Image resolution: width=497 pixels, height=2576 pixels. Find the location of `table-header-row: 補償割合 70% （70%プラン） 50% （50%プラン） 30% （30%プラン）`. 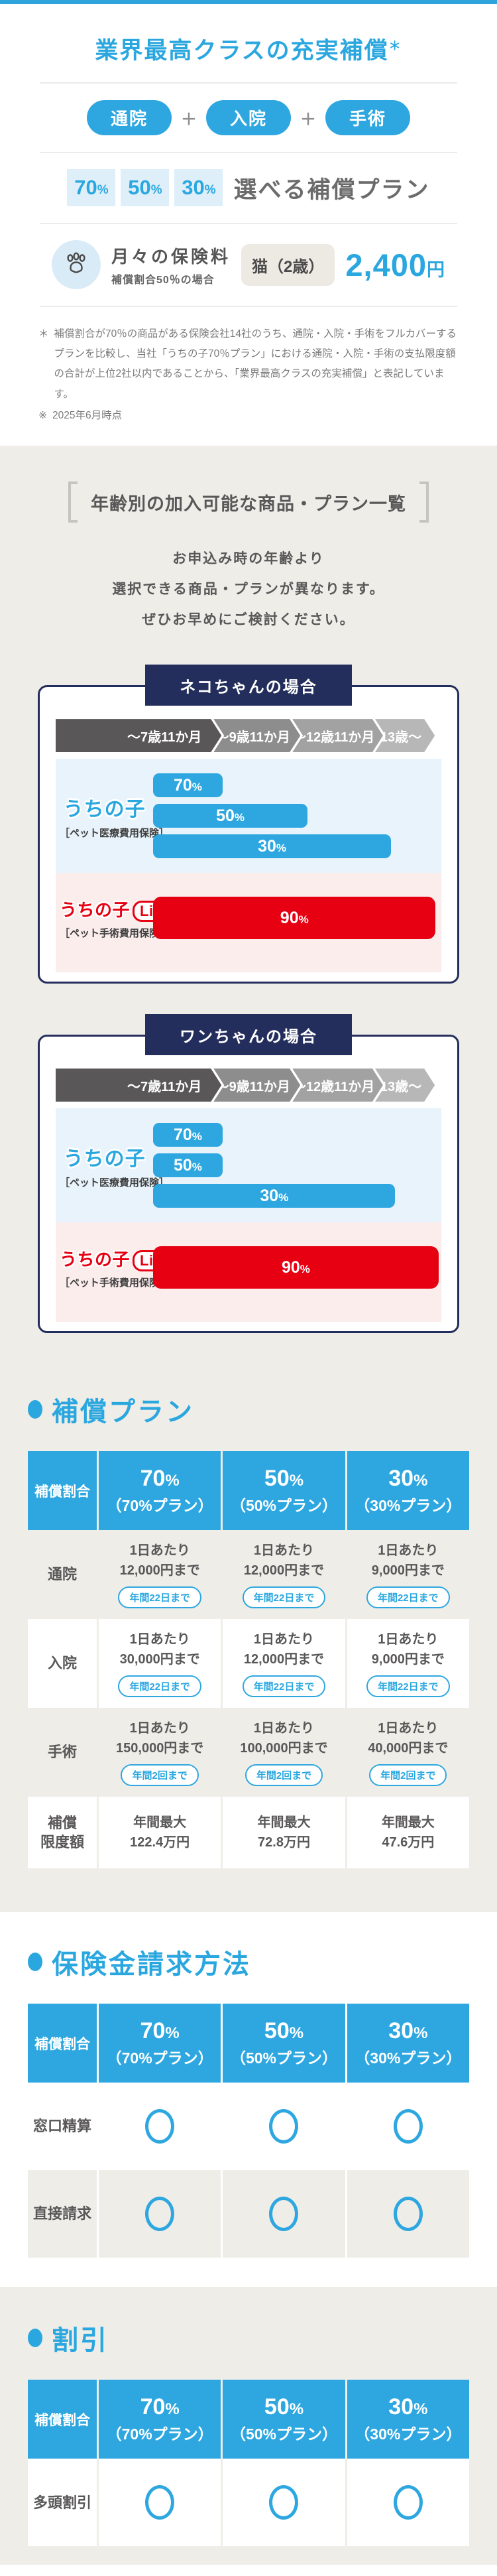

table-header-row: 補償割合 70% （70%プラン） 50% （50%プラン） 30% （30%プラン） is located at coordinates (248, 2044).